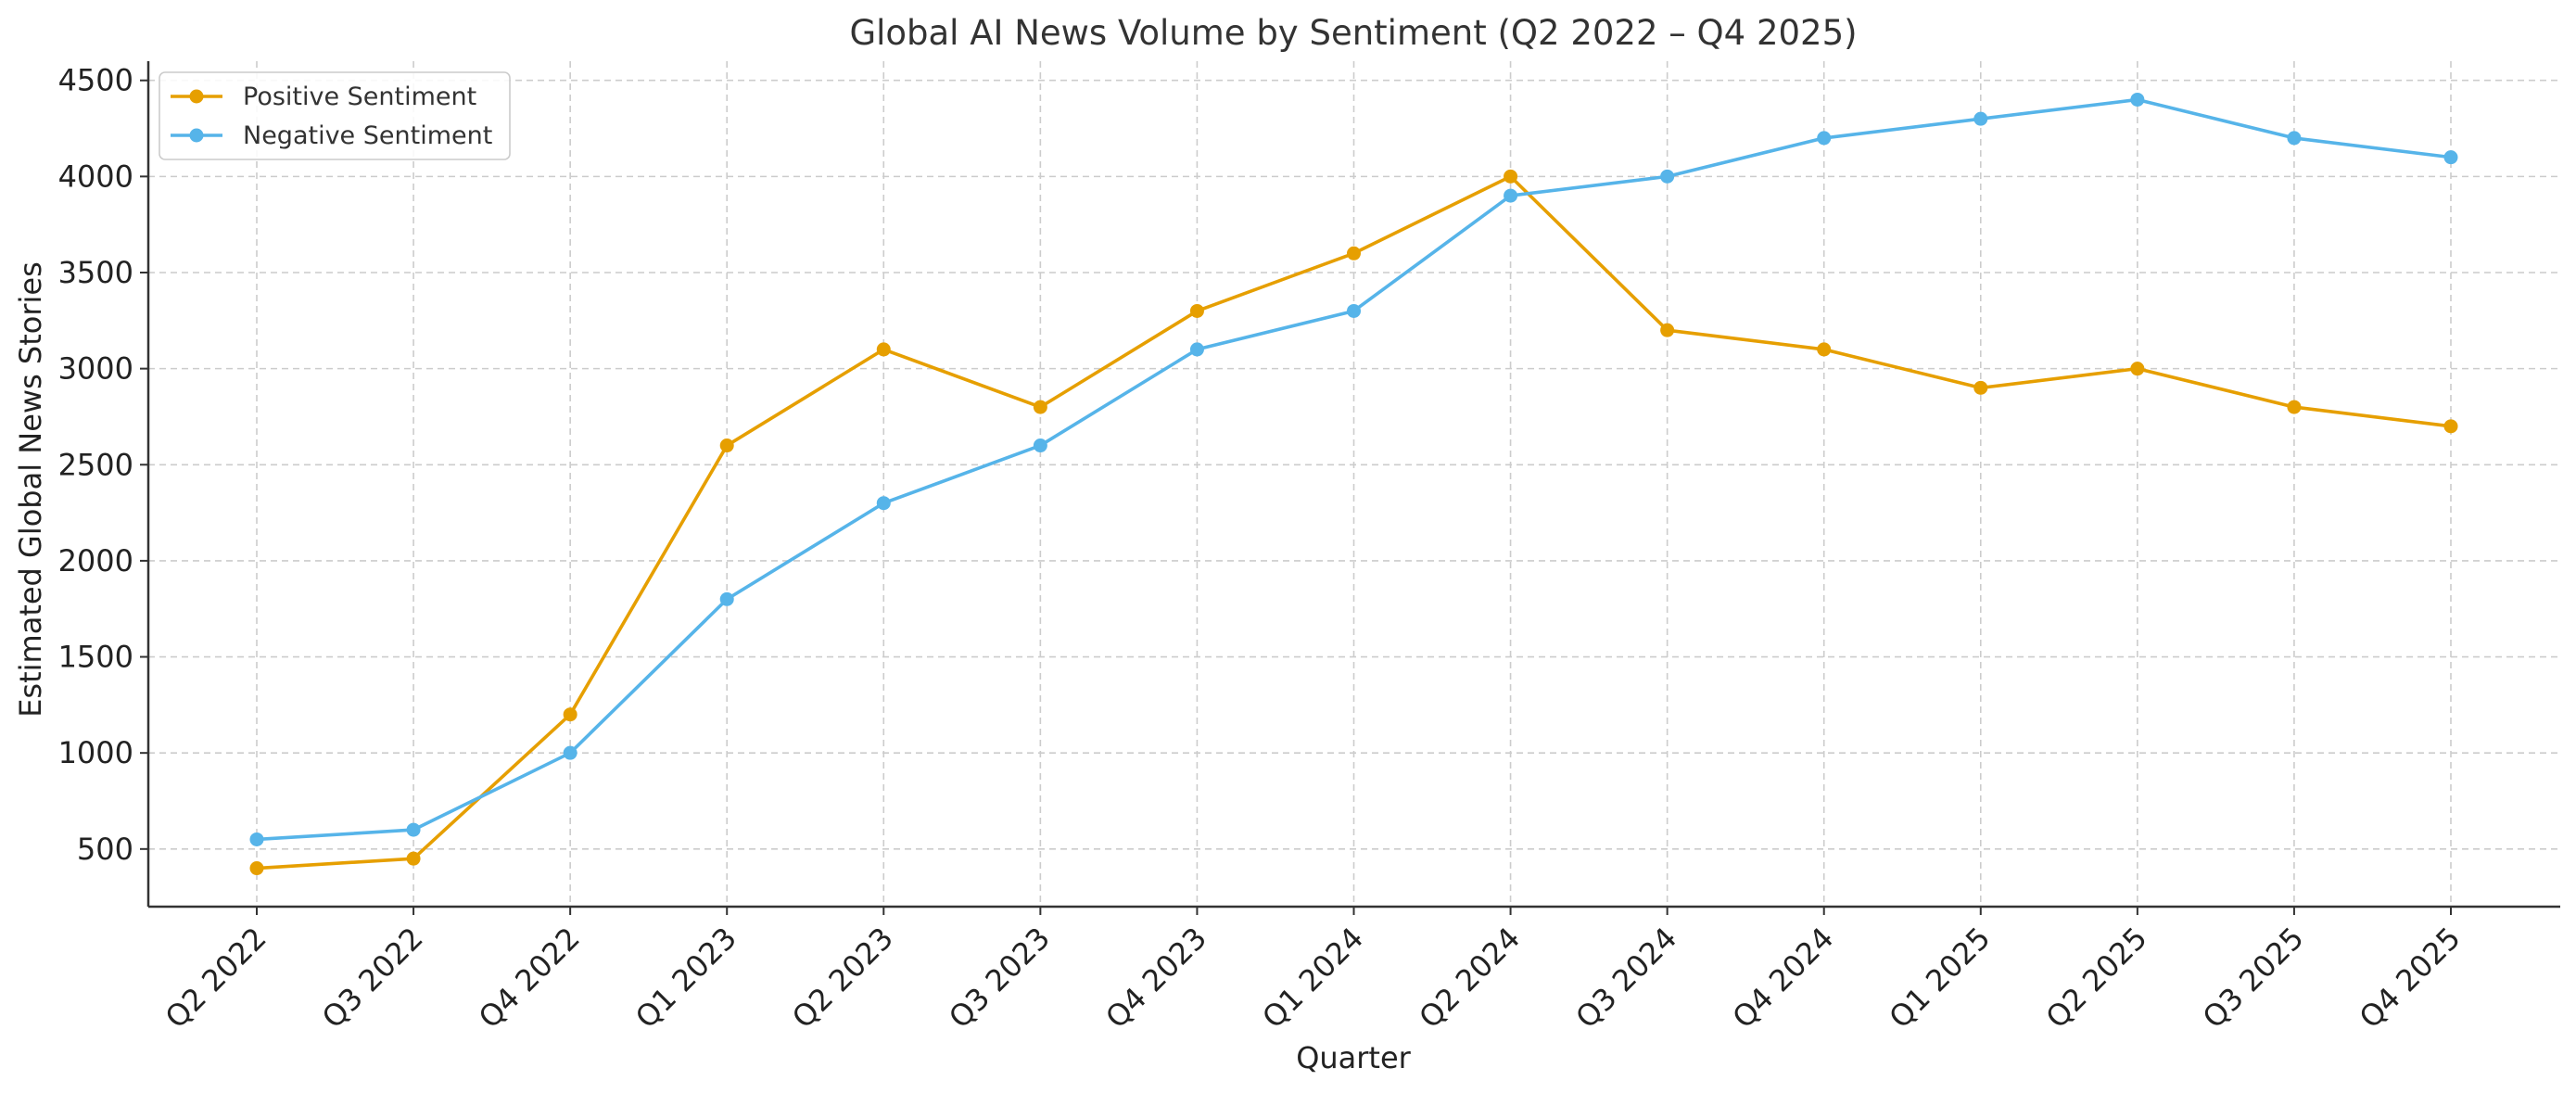 The height and width of the screenshot is (1093, 2576). What do you see at coordinates (1783, 978) in the screenshot?
I see `x-tick-label: Q4 2024` at bounding box center [1783, 978].